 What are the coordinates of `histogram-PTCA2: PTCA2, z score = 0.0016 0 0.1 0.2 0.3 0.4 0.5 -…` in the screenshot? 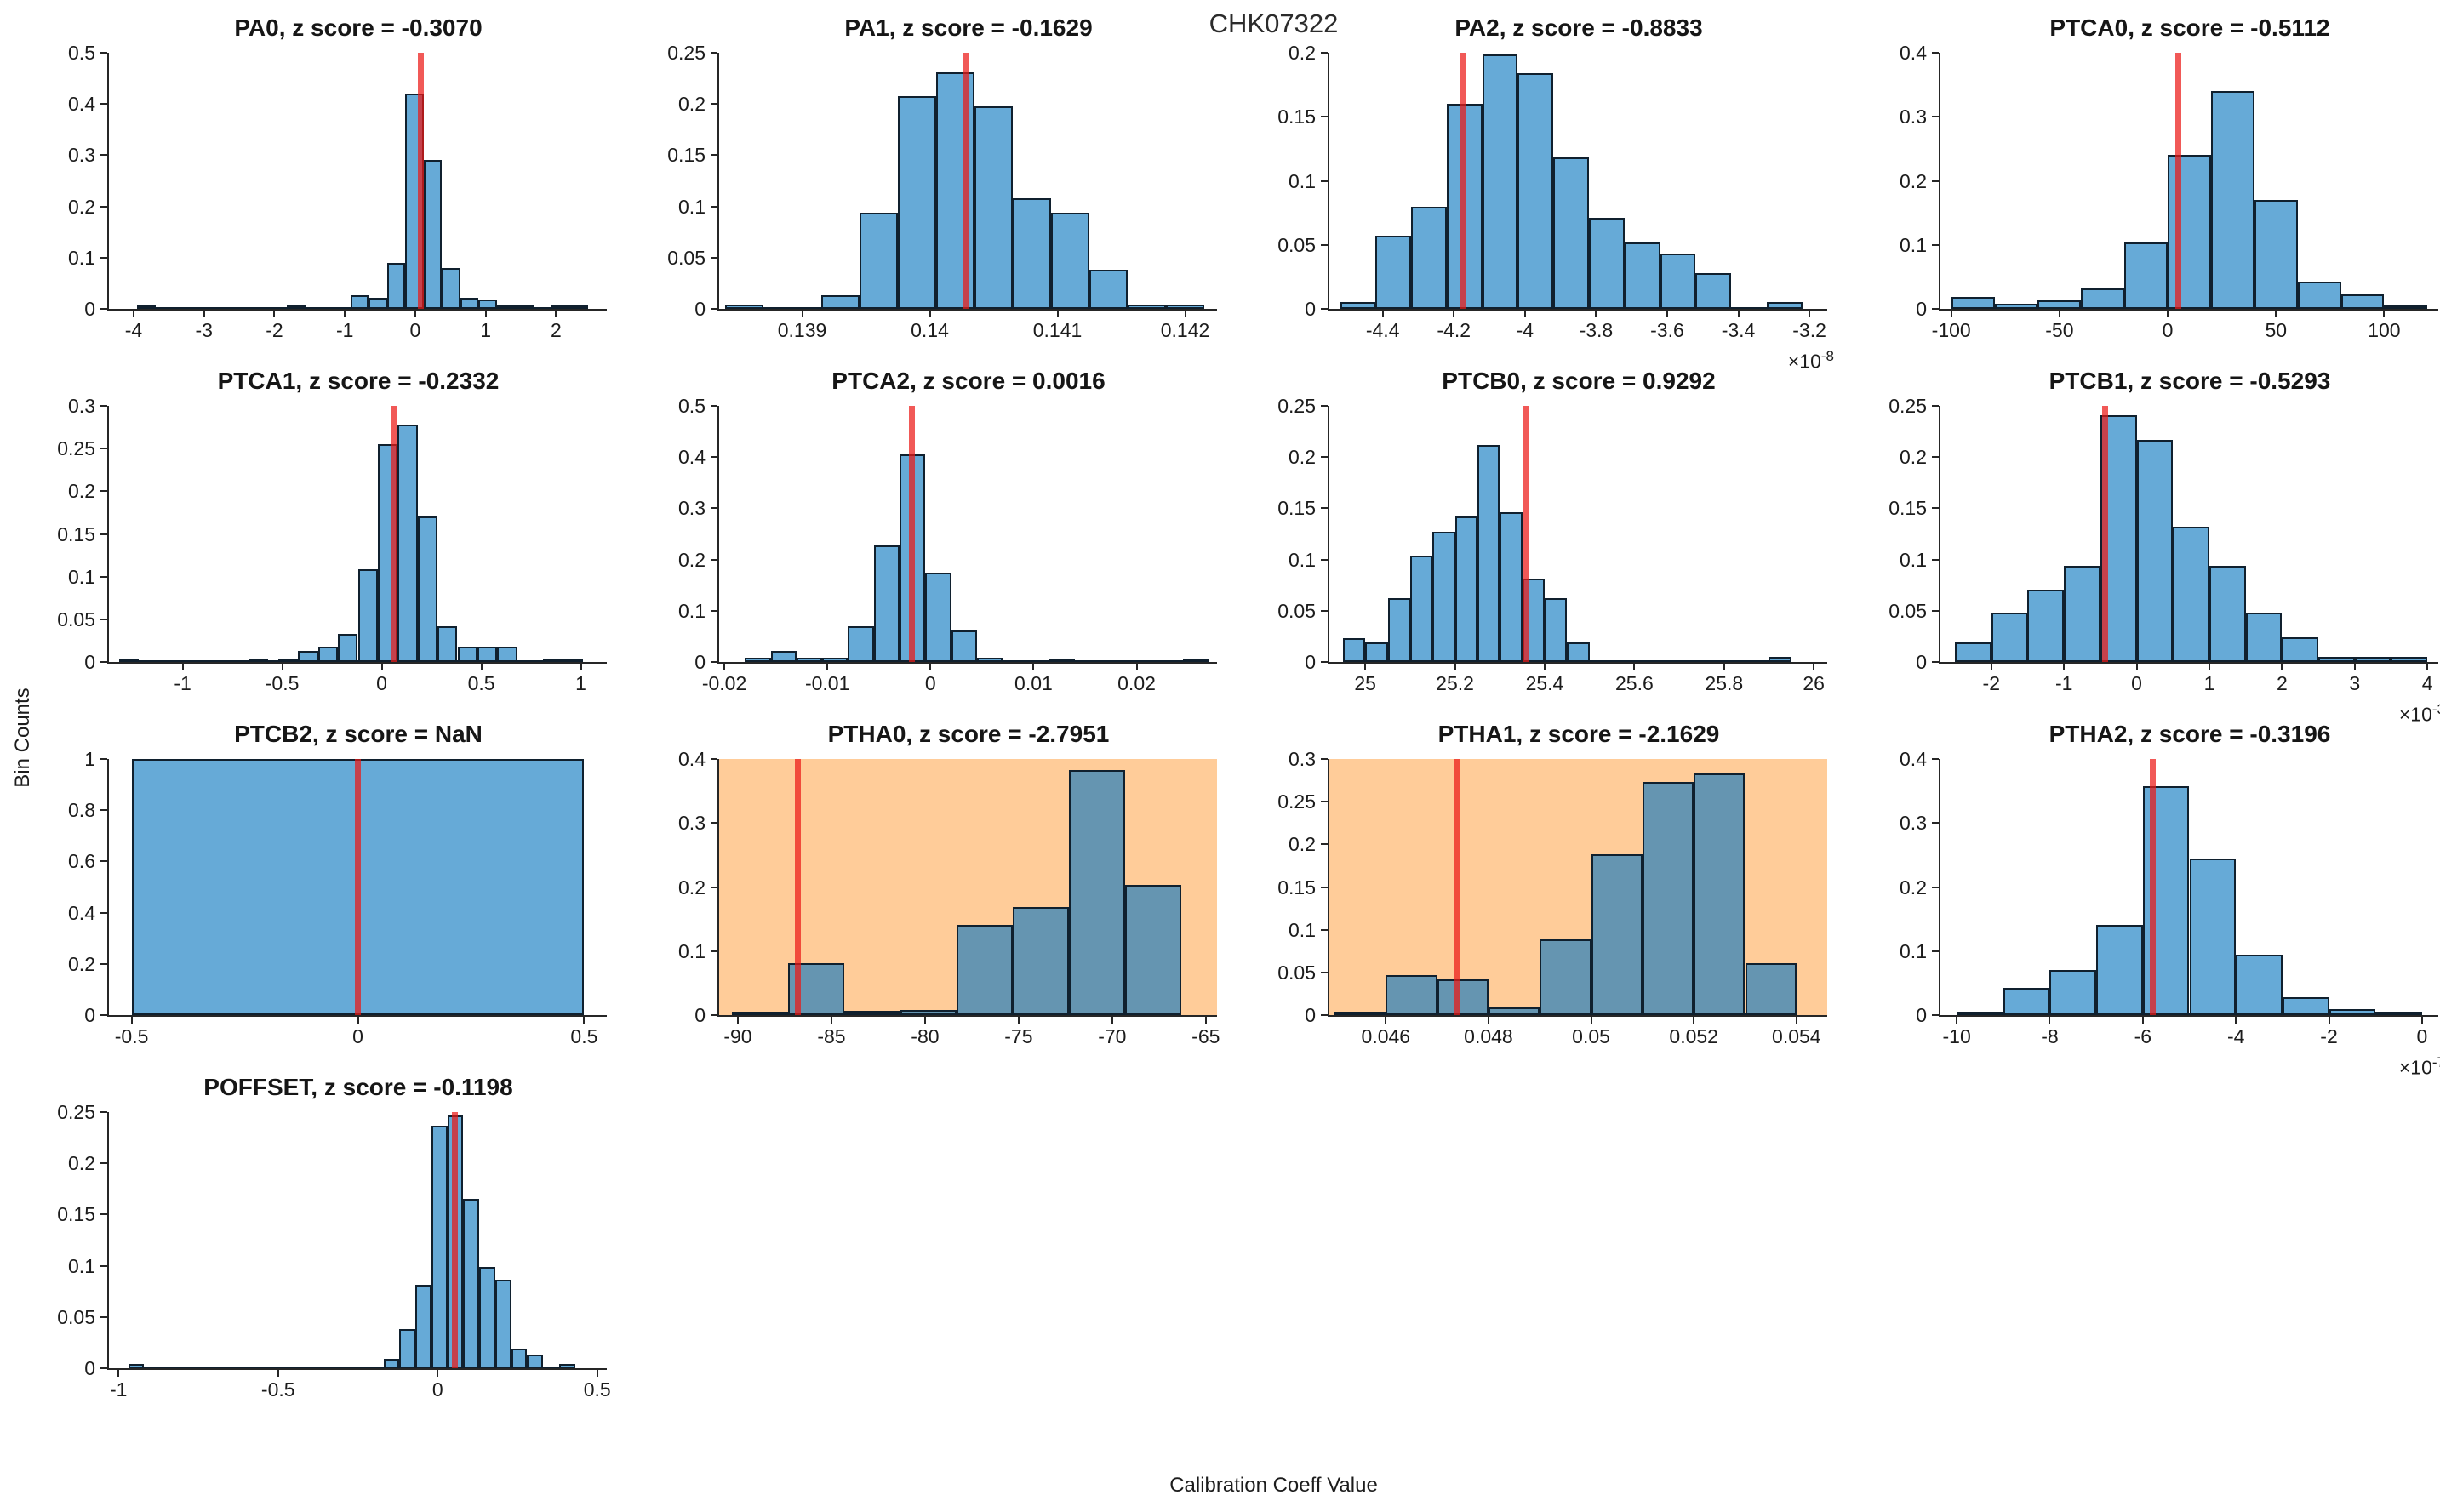 It's located at (947, 531).